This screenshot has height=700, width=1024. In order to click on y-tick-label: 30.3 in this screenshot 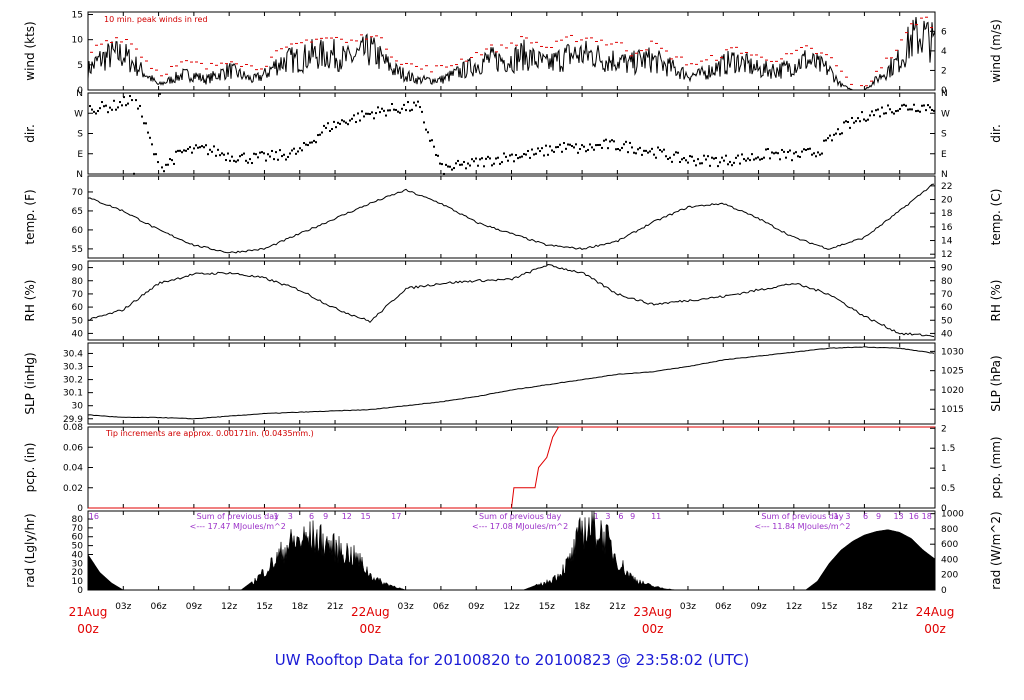, I will do `click(73, 368)`.